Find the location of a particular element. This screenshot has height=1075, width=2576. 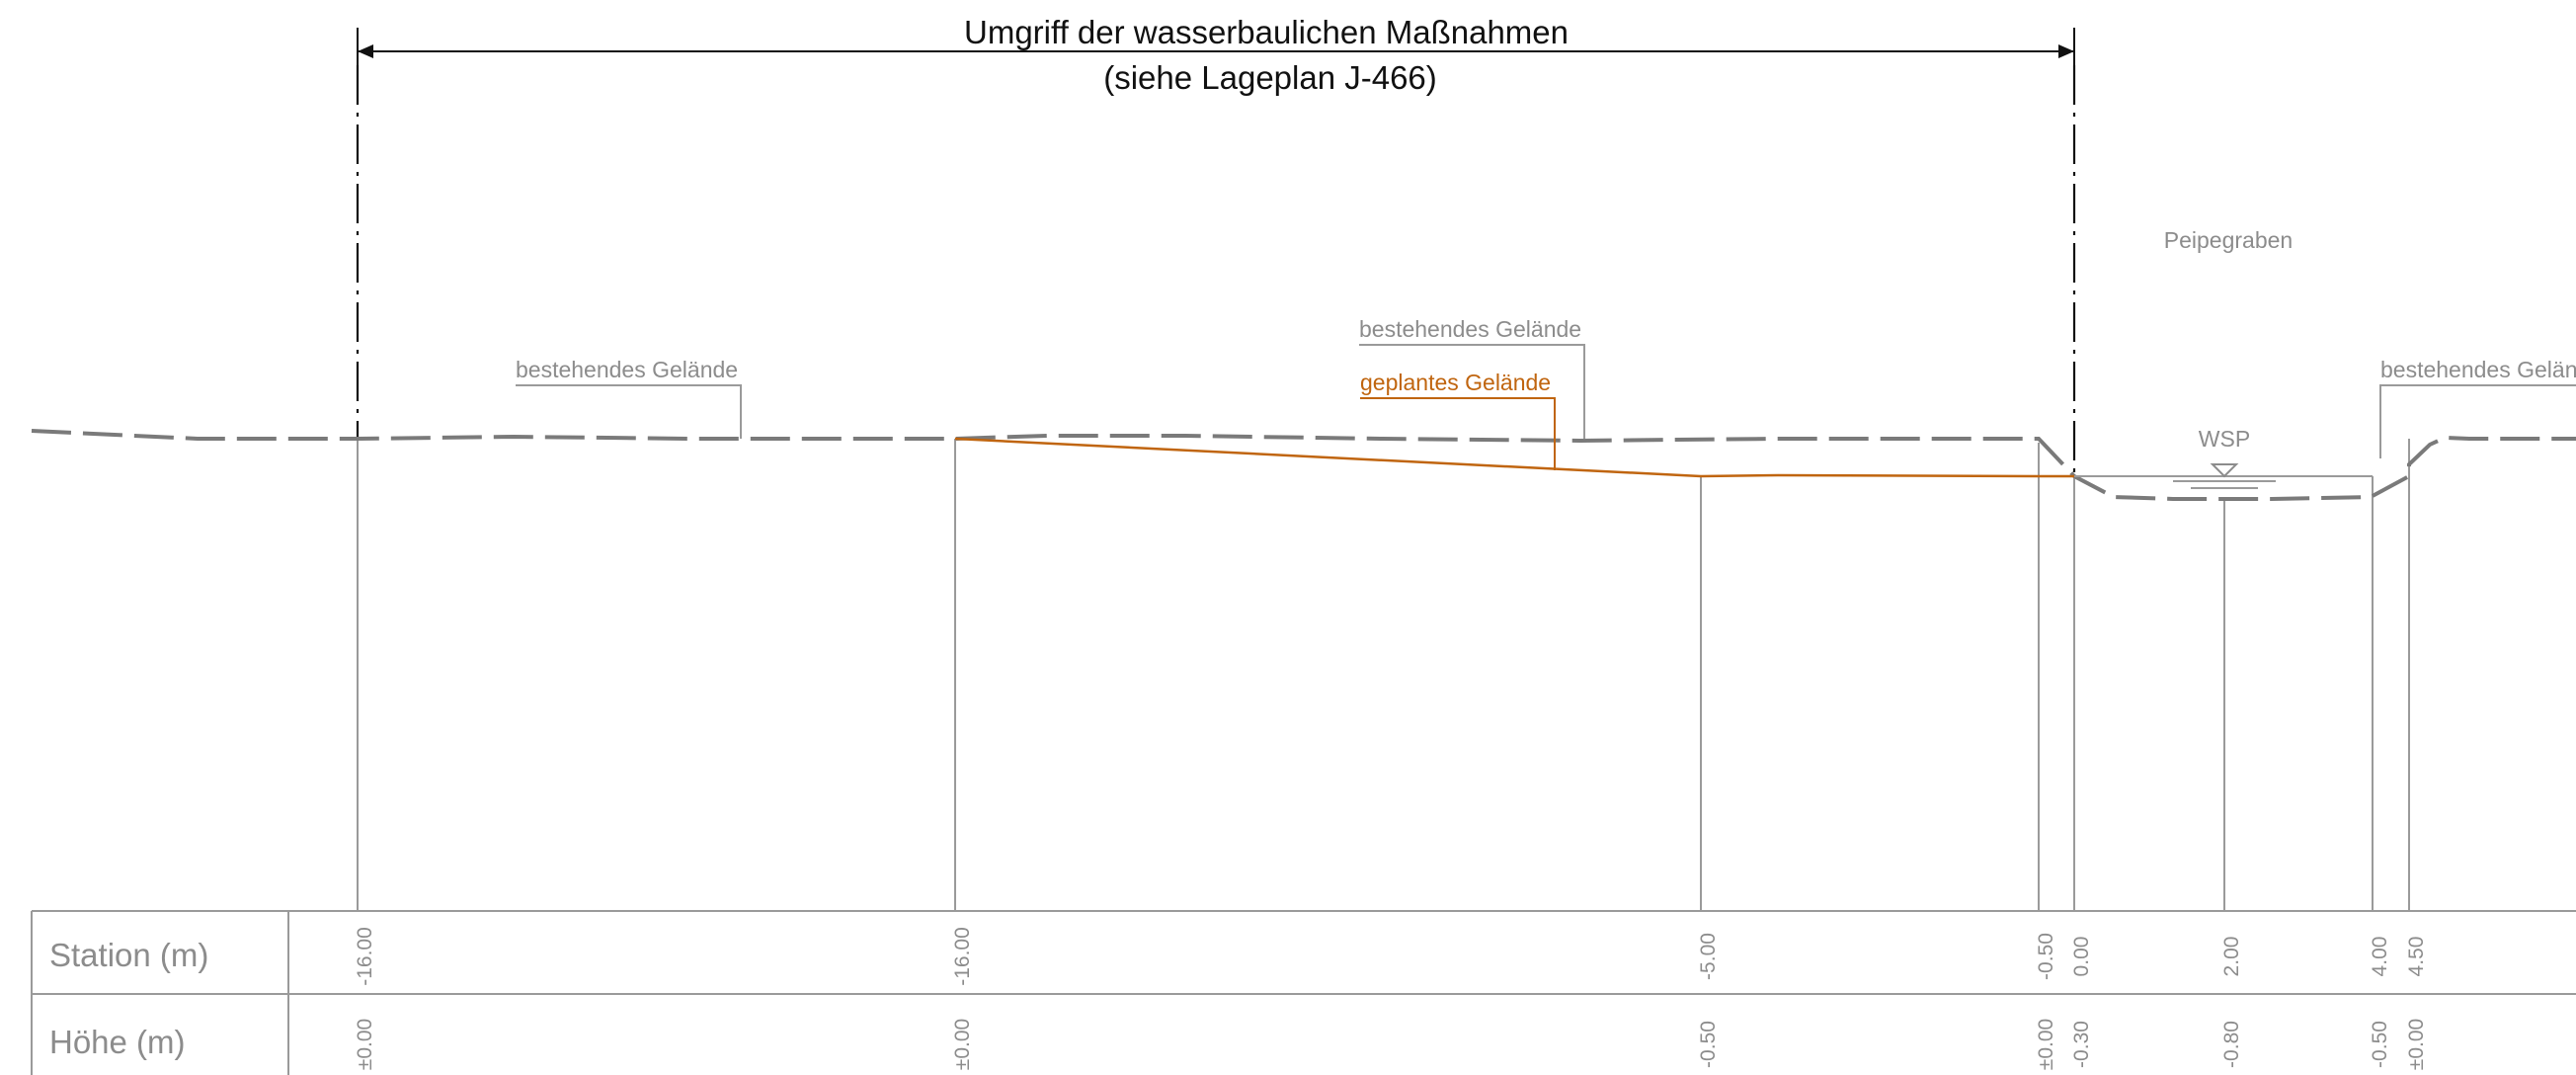

annotation-planned-text: geplantes Gelände is located at coordinates (1455, 382).